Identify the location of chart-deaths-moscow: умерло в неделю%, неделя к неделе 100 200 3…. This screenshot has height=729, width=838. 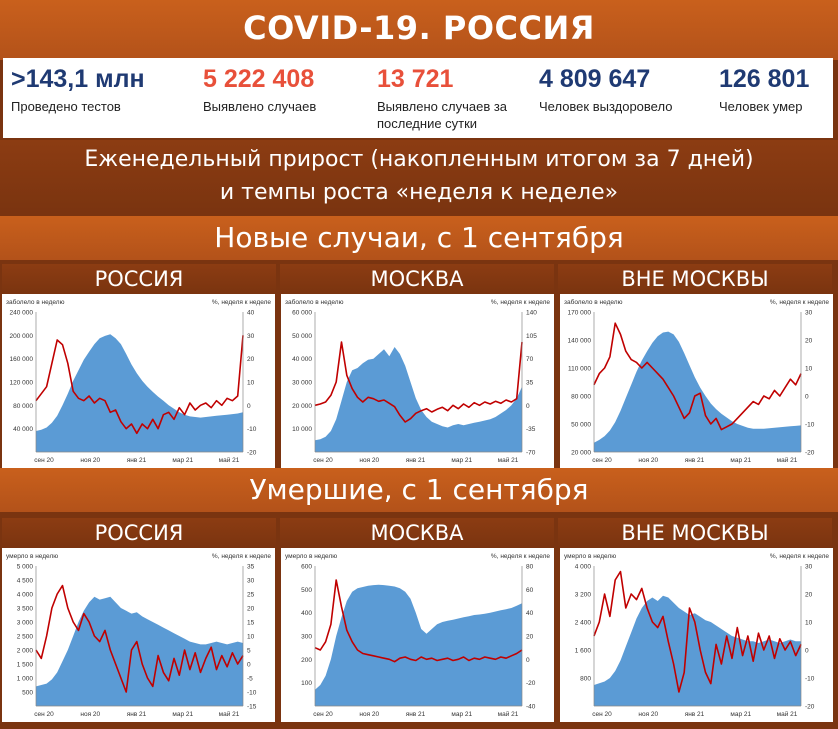
(417, 635).